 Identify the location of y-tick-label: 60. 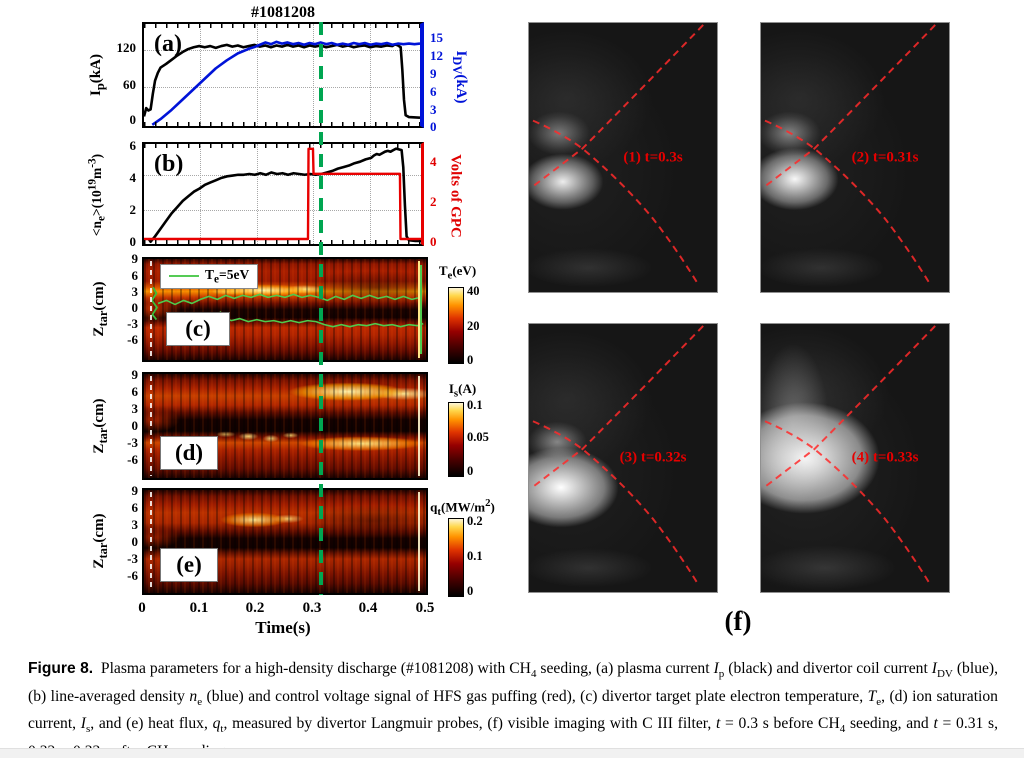
(129, 84).